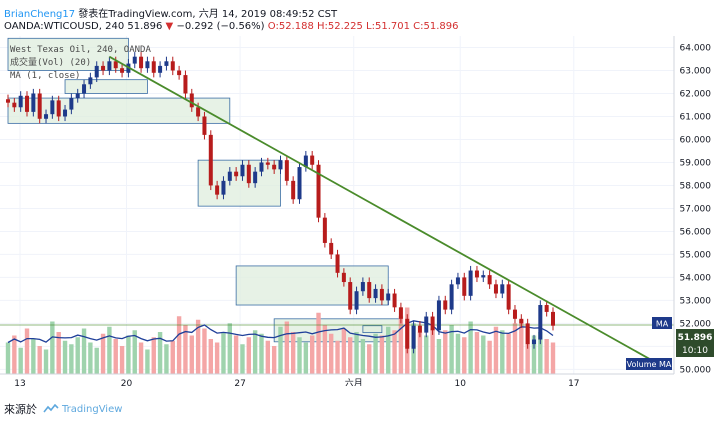 This screenshot has width=720, height=421. I want to click on author-link: BrianCheng17, so click(40, 14).